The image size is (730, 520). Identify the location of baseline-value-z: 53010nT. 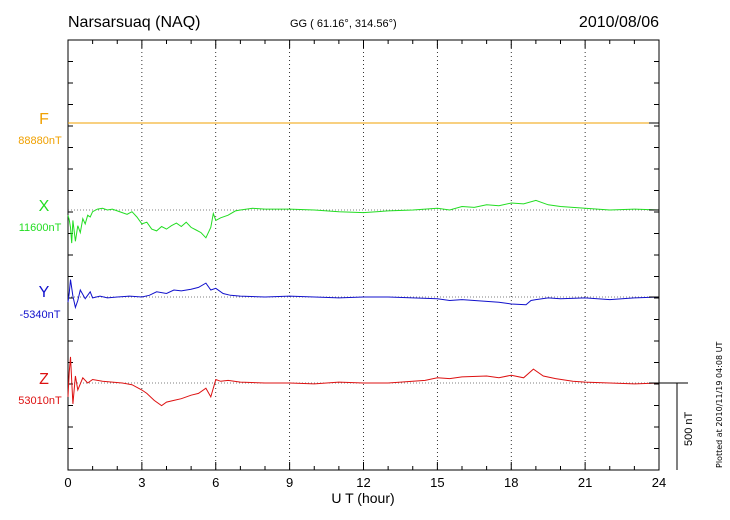
(40, 401).